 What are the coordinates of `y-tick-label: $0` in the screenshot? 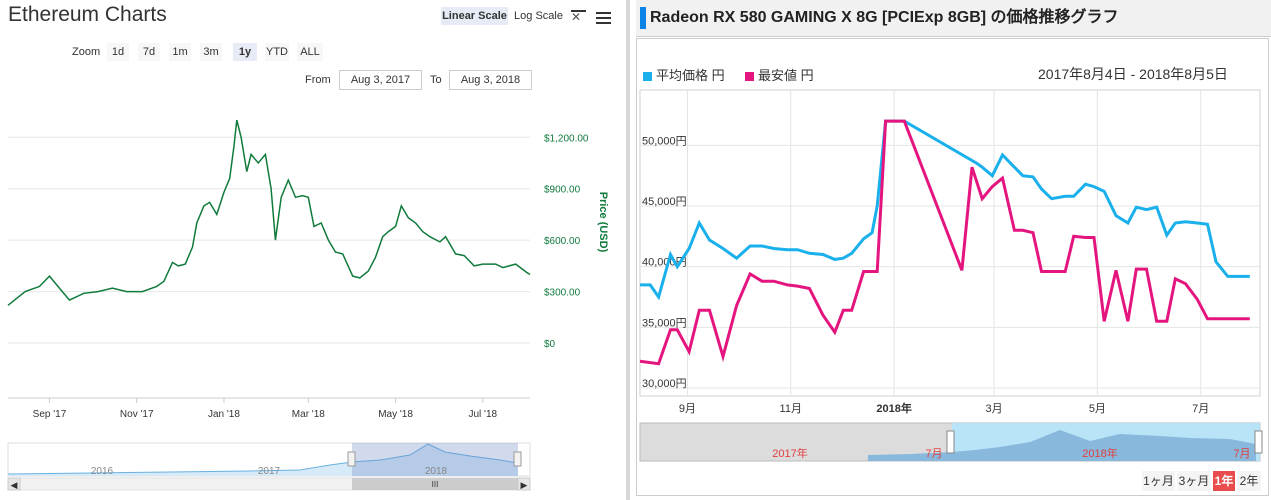 It's located at (550, 344).